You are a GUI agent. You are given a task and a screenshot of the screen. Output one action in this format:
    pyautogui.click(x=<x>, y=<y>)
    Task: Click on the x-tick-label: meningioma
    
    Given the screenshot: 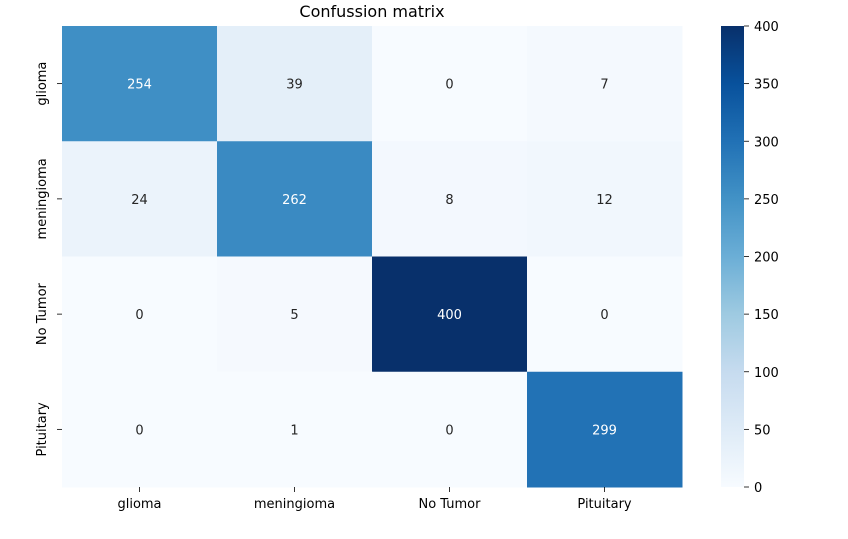 What is the action you would take?
    pyautogui.click(x=294, y=504)
    